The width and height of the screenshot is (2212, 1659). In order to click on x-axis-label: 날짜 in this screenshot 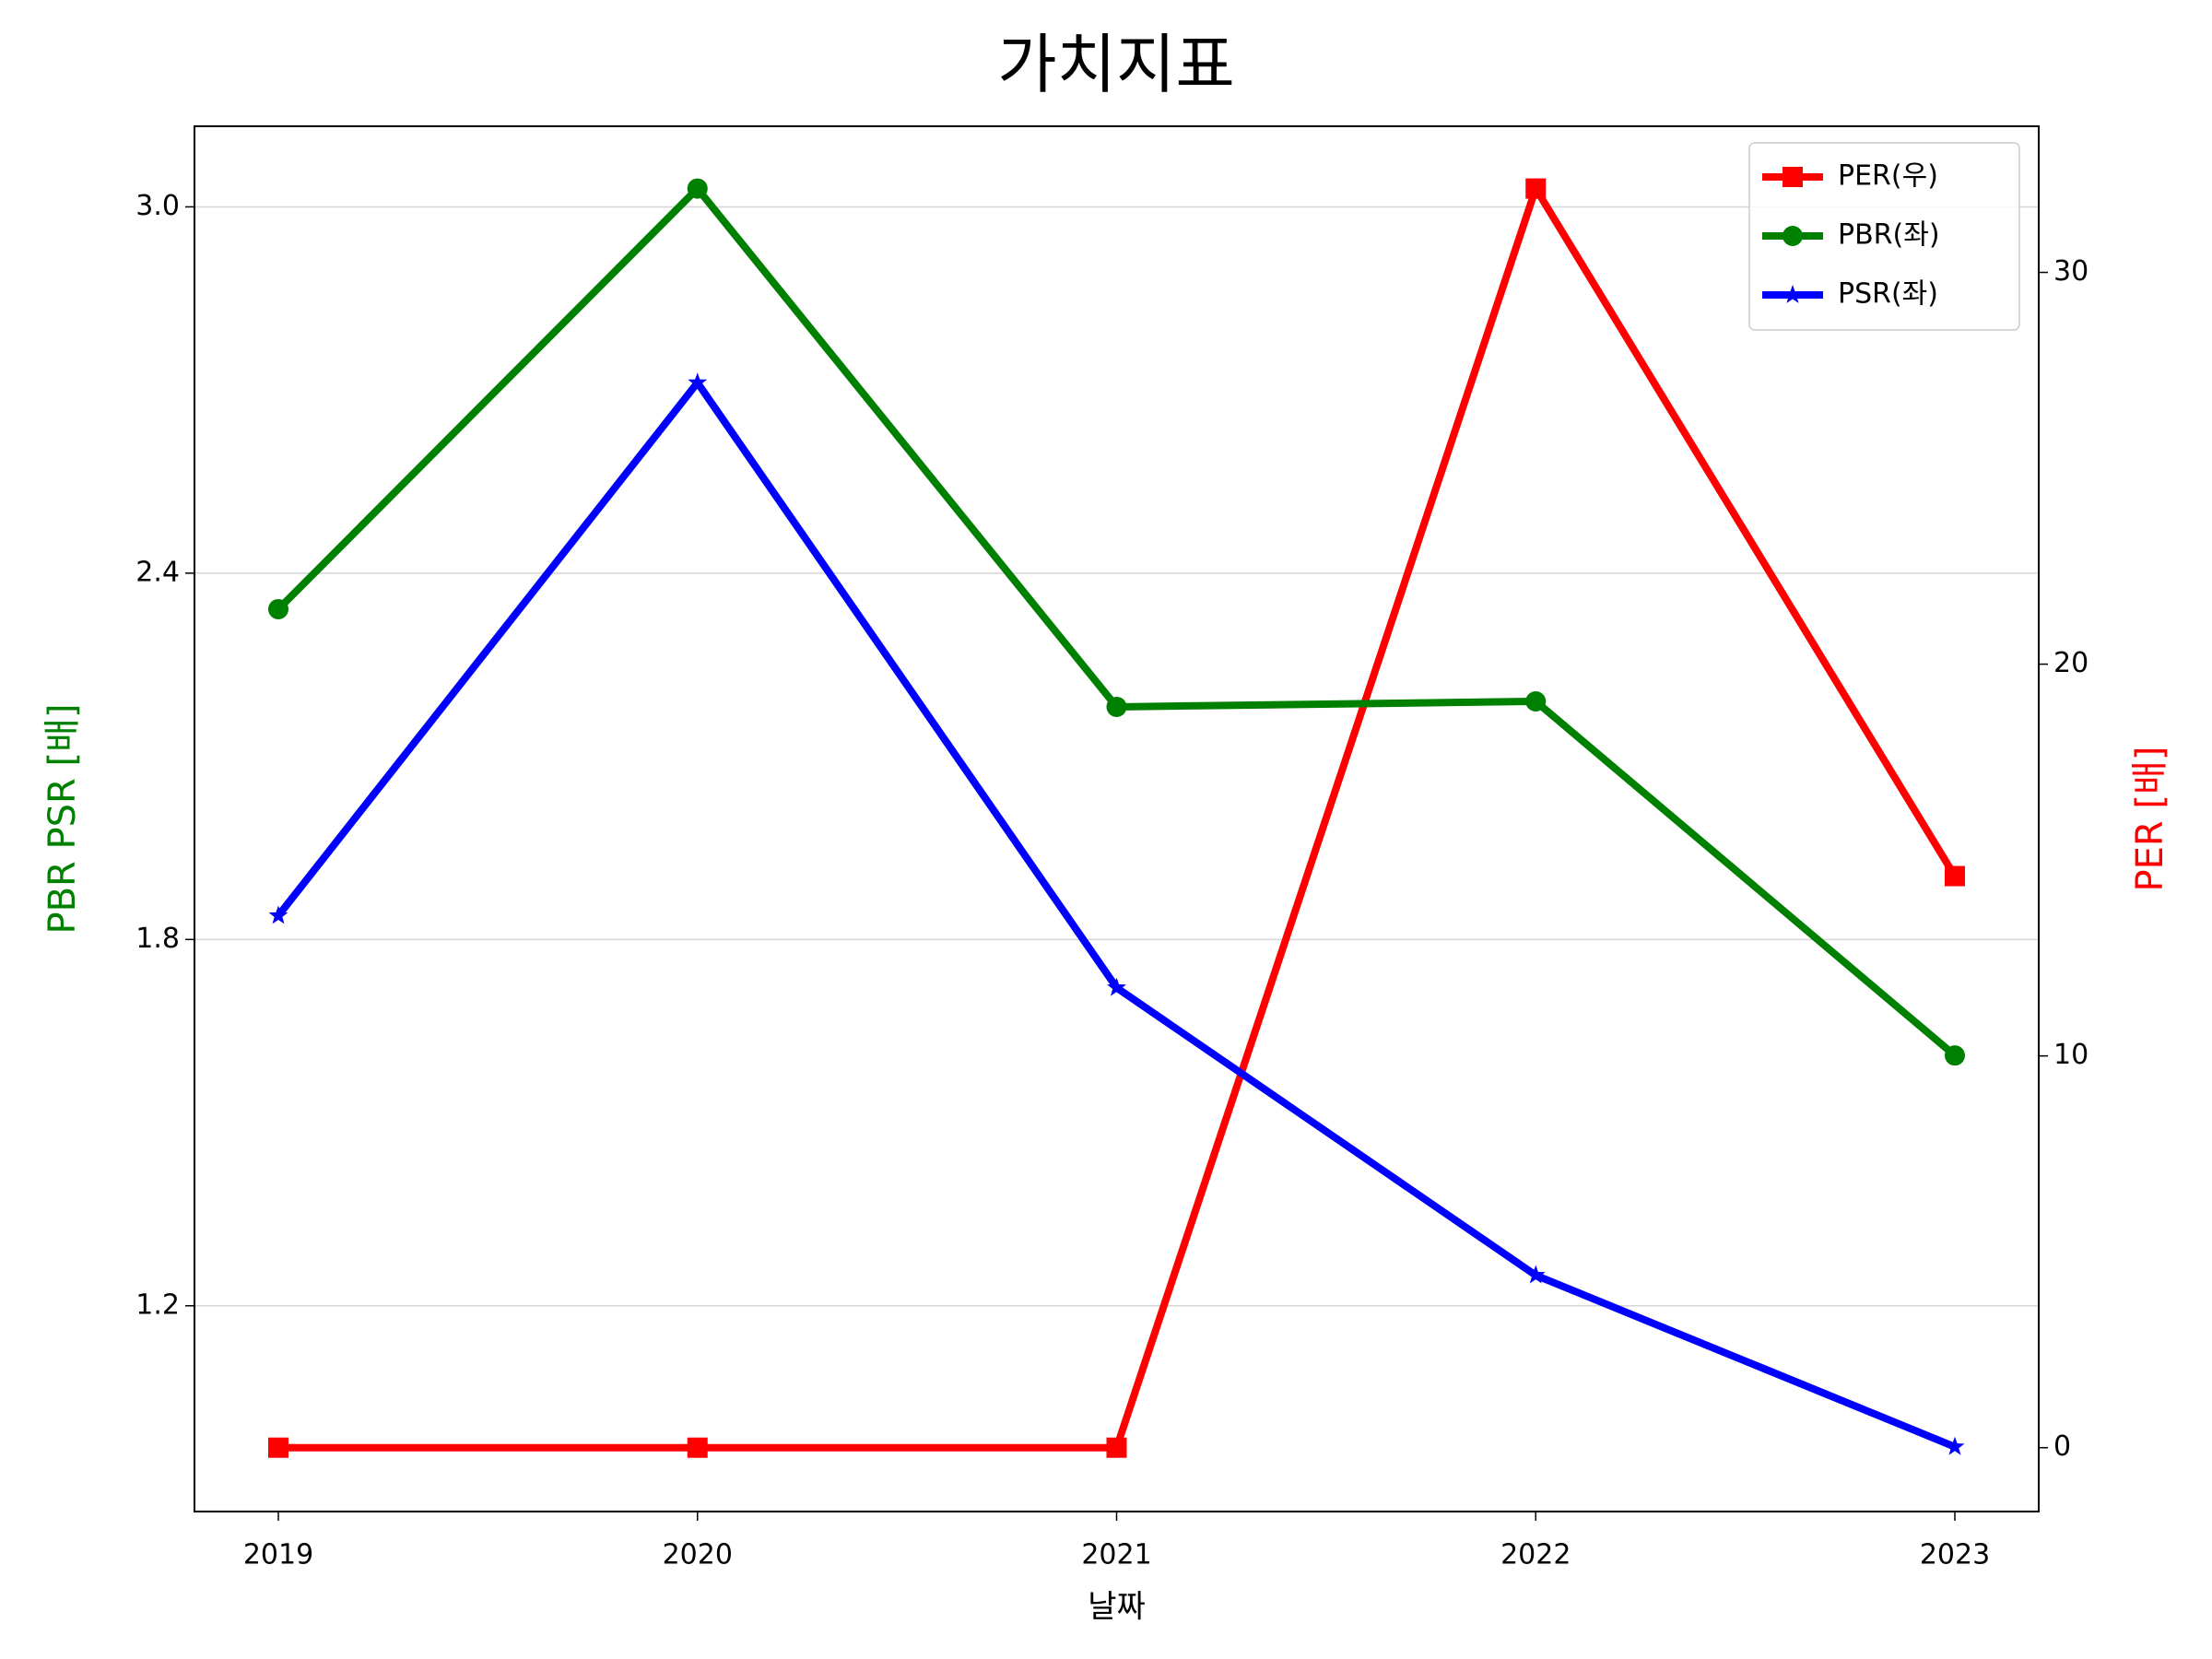, I will do `click(1117, 1607)`.